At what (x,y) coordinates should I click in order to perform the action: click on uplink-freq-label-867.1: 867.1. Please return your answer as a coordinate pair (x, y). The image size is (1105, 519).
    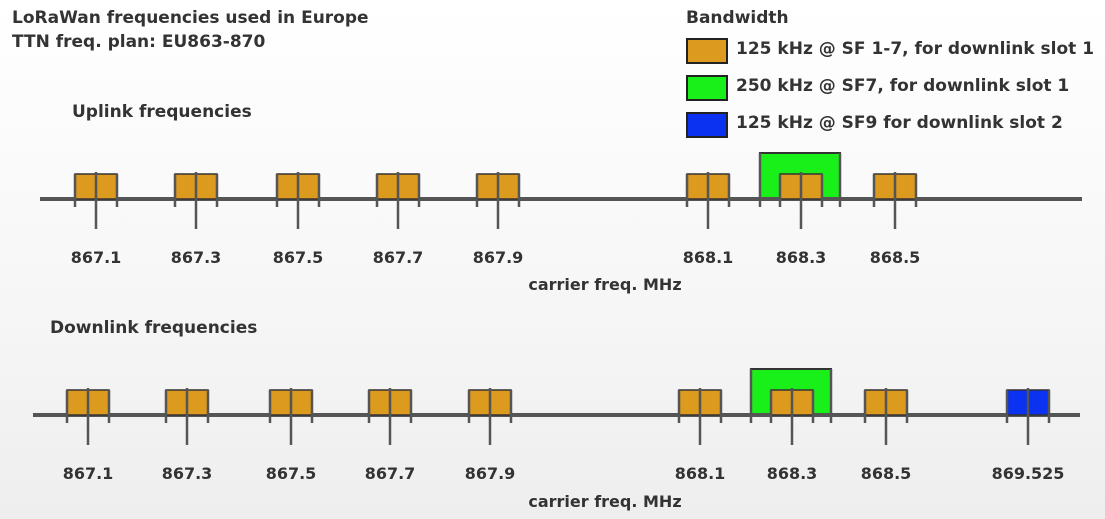
    Looking at the image, I should click on (96, 257).